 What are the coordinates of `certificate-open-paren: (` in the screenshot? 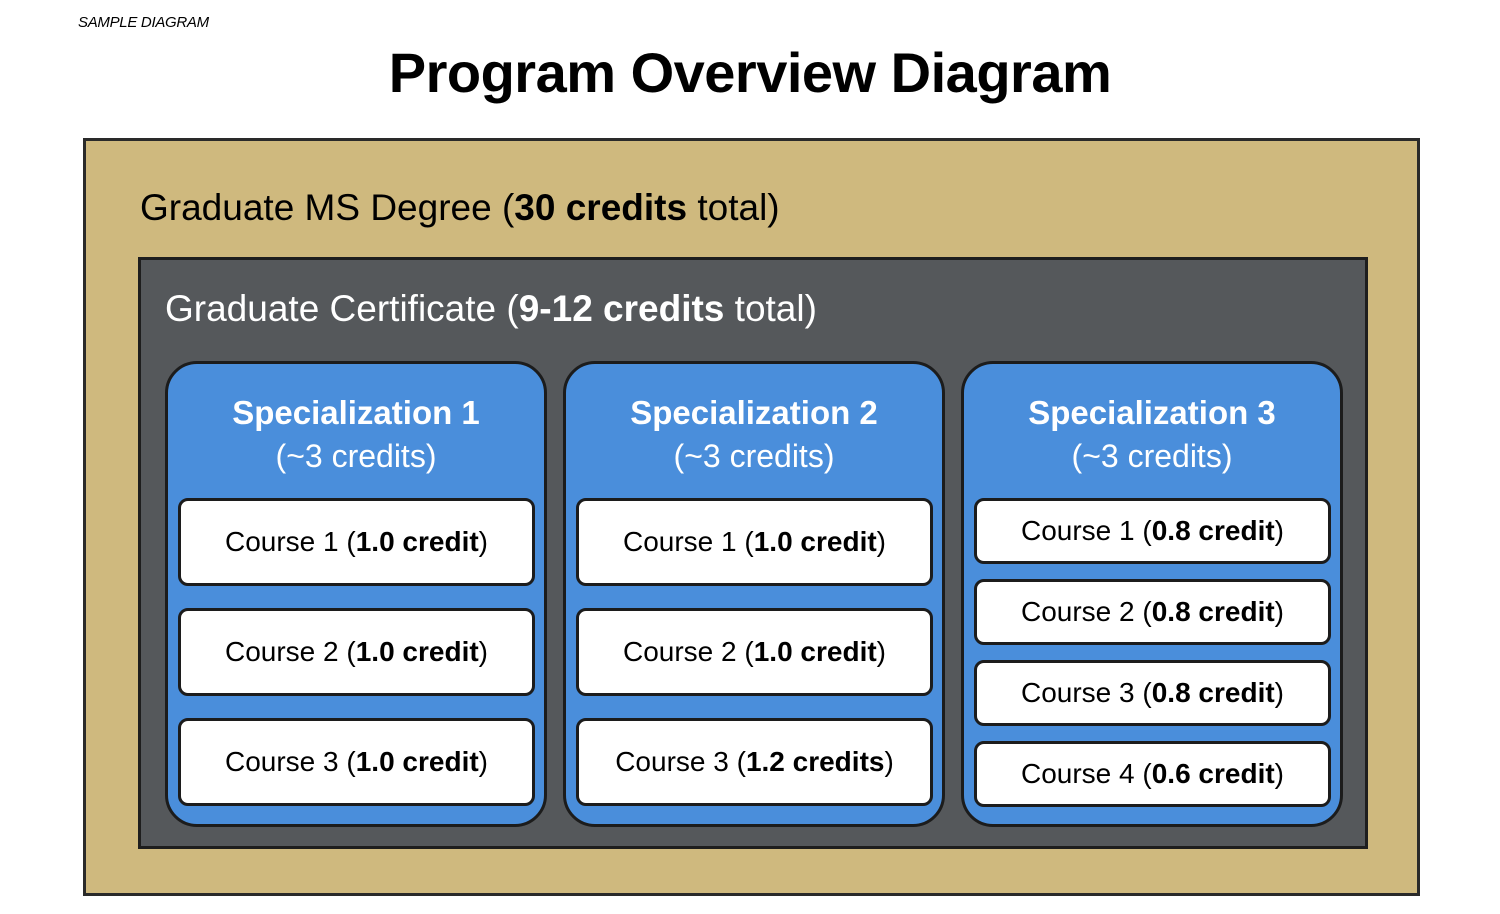 It's located at (507, 308).